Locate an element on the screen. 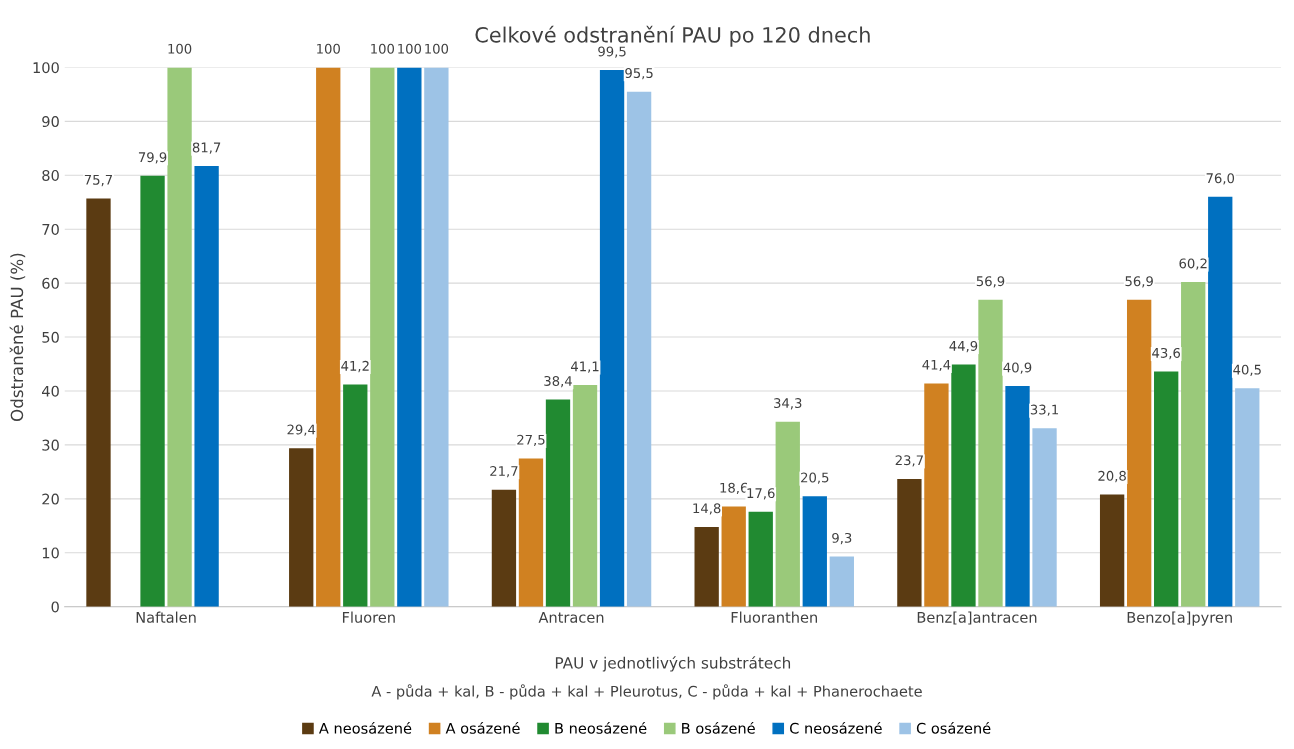  legend-label: B osázené is located at coordinates (718, 727).